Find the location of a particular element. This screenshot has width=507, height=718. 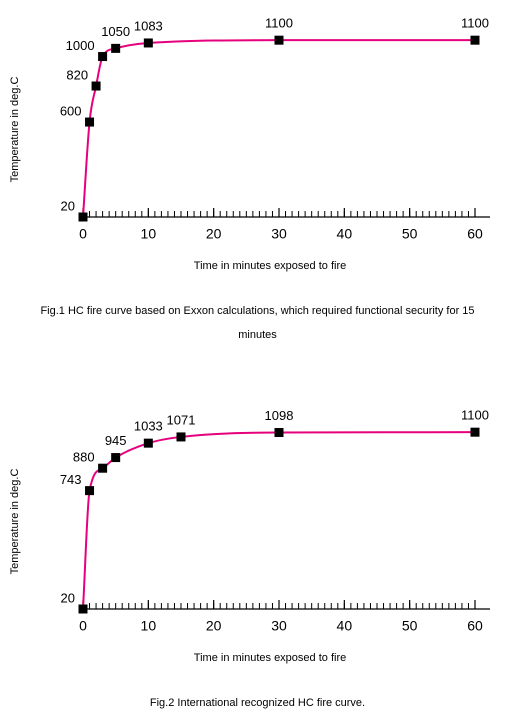

value-label: 743 is located at coordinates (71, 479).